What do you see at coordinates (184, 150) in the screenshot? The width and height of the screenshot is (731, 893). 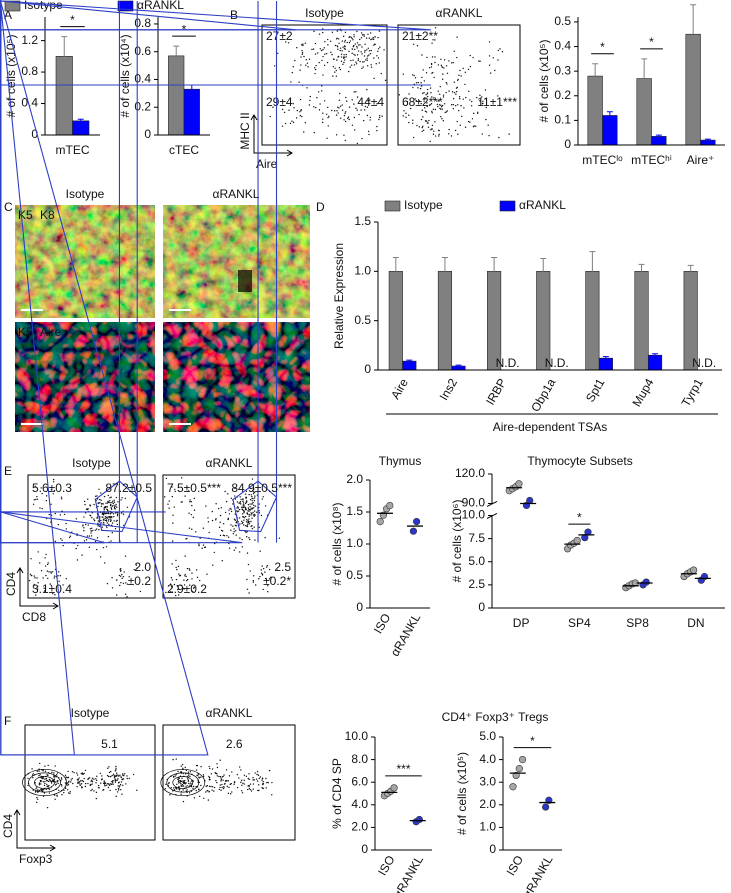 I see `x-tick-label: cTEC` at bounding box center [184, 150].